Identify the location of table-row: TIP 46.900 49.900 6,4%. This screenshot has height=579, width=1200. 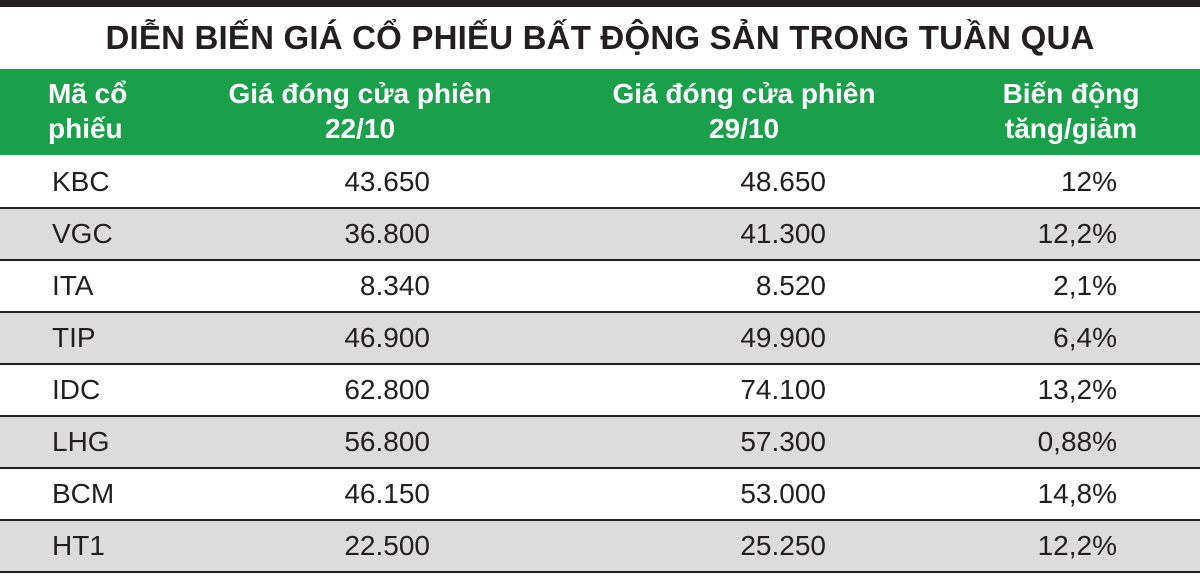
(600, 339).